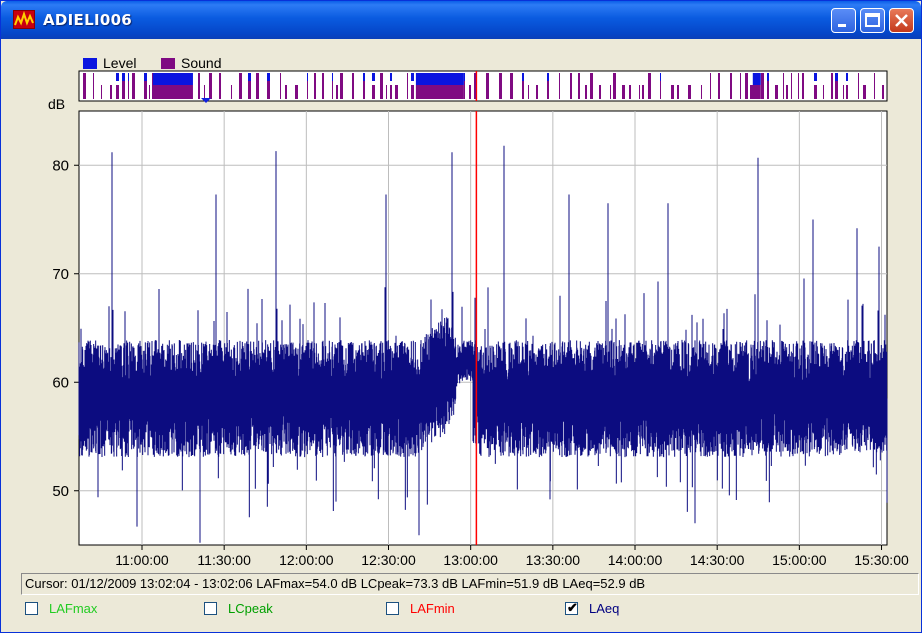 This screenshot has height=633, width=922. What do you see at coordinates (60, 165) in the screenshot?
I see `y-tick-label: 80` at bounding box center [60, 165].